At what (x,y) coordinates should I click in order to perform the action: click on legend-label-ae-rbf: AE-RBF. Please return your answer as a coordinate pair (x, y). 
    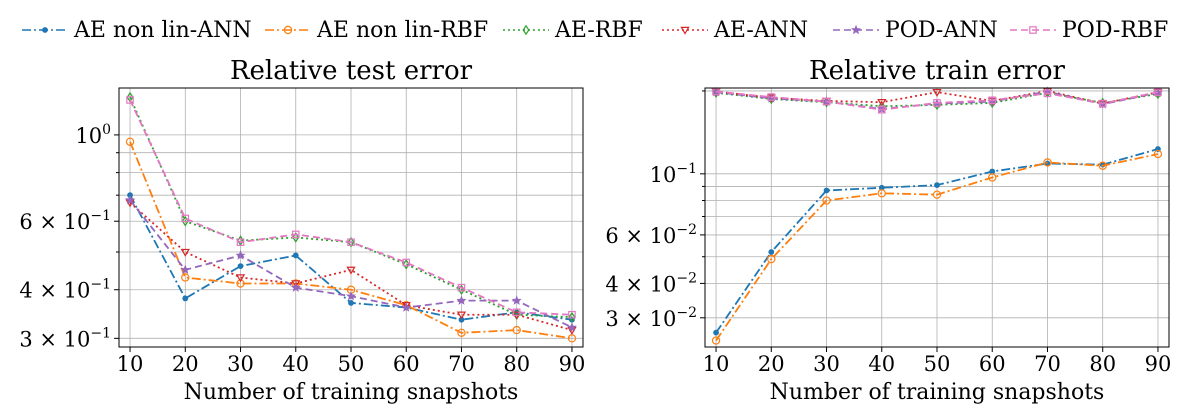
    Looking at the image, I should click on (598, 30).